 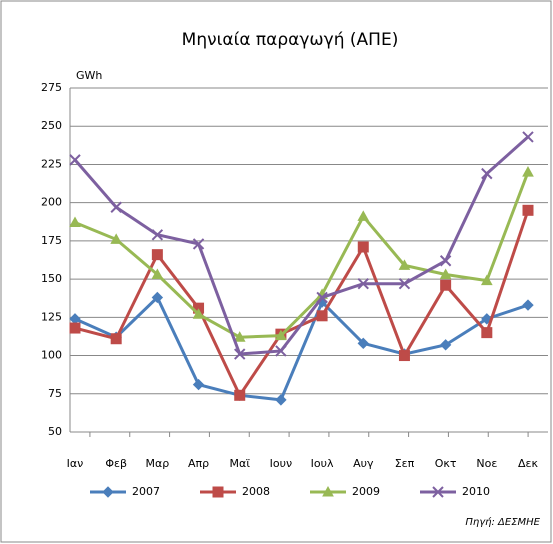 What do you see at coordinates (51, 125) in the screenshot?
I see `y-tick-label: 250` at bounding box center [51, 125].